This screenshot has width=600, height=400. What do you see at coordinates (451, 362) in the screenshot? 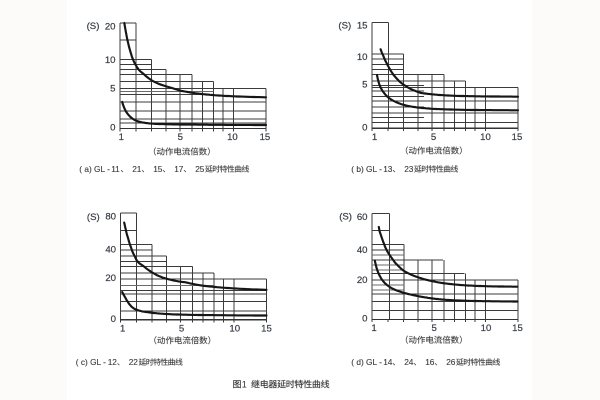
I see `svg-text: 26` at bounding box center [451, 362].